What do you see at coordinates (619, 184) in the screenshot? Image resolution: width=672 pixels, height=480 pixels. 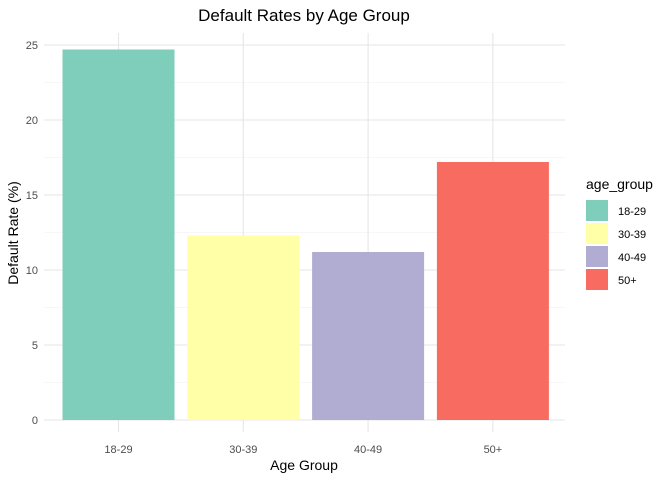 I see `legend-title: age_group` at bounding box center [619, 184].